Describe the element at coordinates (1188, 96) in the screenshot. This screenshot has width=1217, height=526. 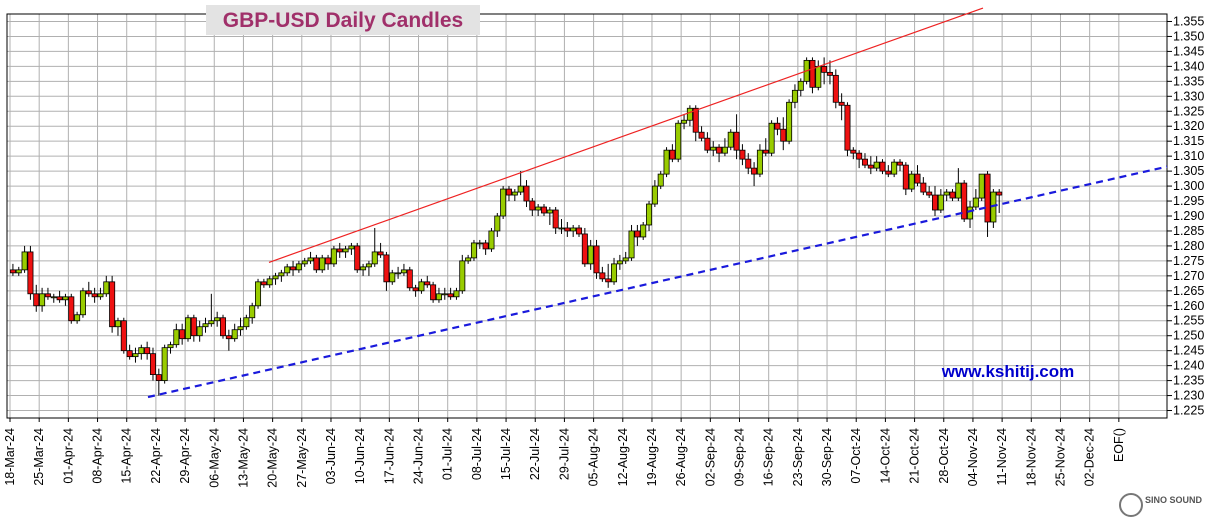
I see `y-tick-label: 1.330` at that location.